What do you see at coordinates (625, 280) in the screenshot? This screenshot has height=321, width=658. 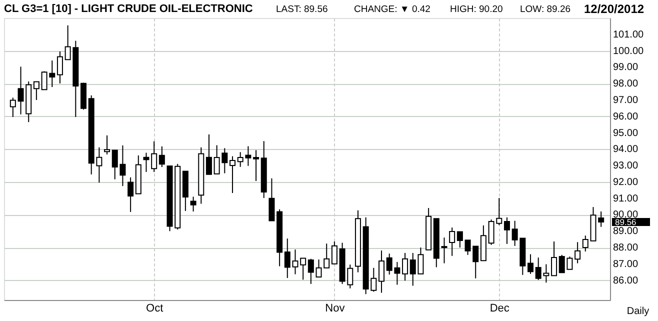 I see `y-tick-label: 86.00` at bounding box center [625, 280].